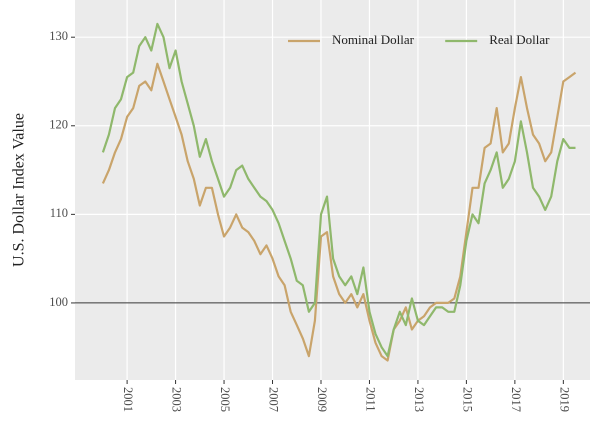 This screenshot has width=591, height=431. Describe the element at coordinates (519, 39) in the screenshot. I see `legend-label: Real Dollar` at that location.